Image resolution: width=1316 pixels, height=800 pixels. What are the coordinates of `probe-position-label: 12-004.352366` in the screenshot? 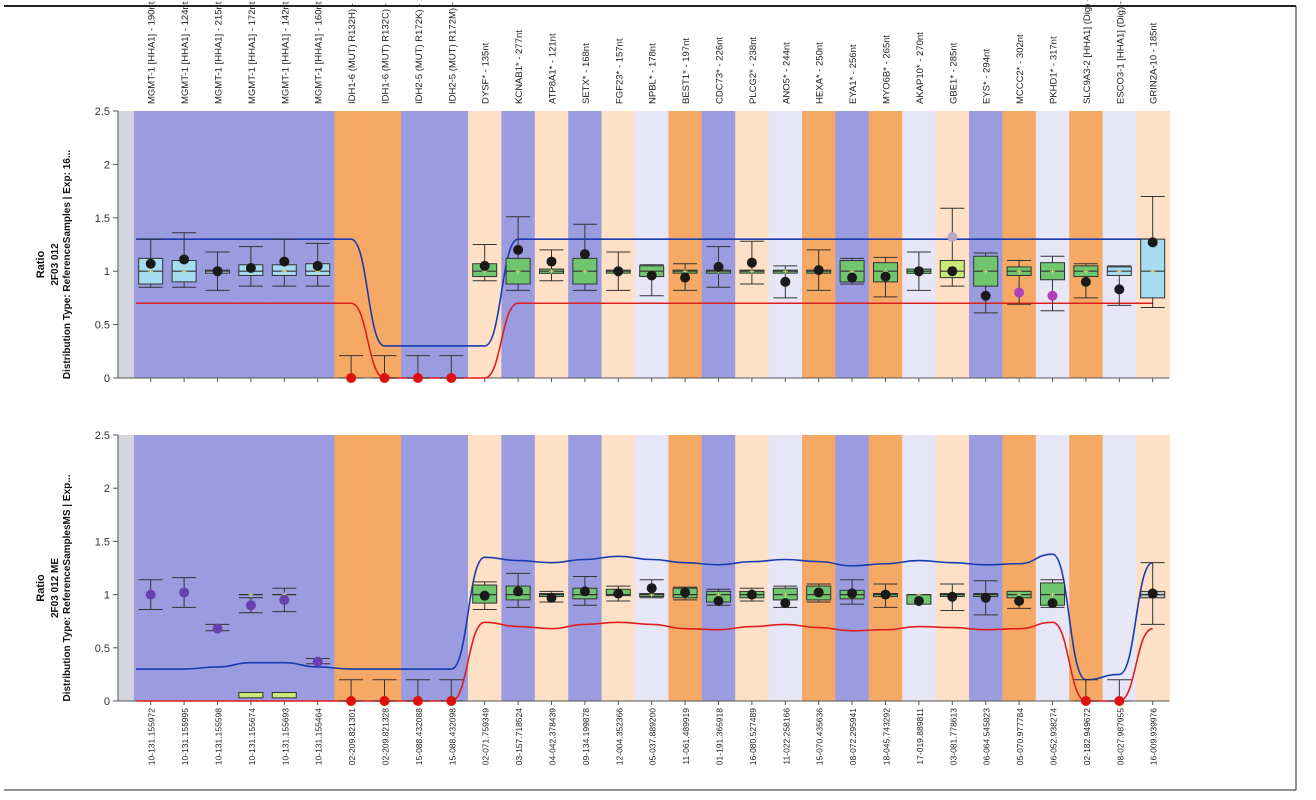 It's located at (619, 736).